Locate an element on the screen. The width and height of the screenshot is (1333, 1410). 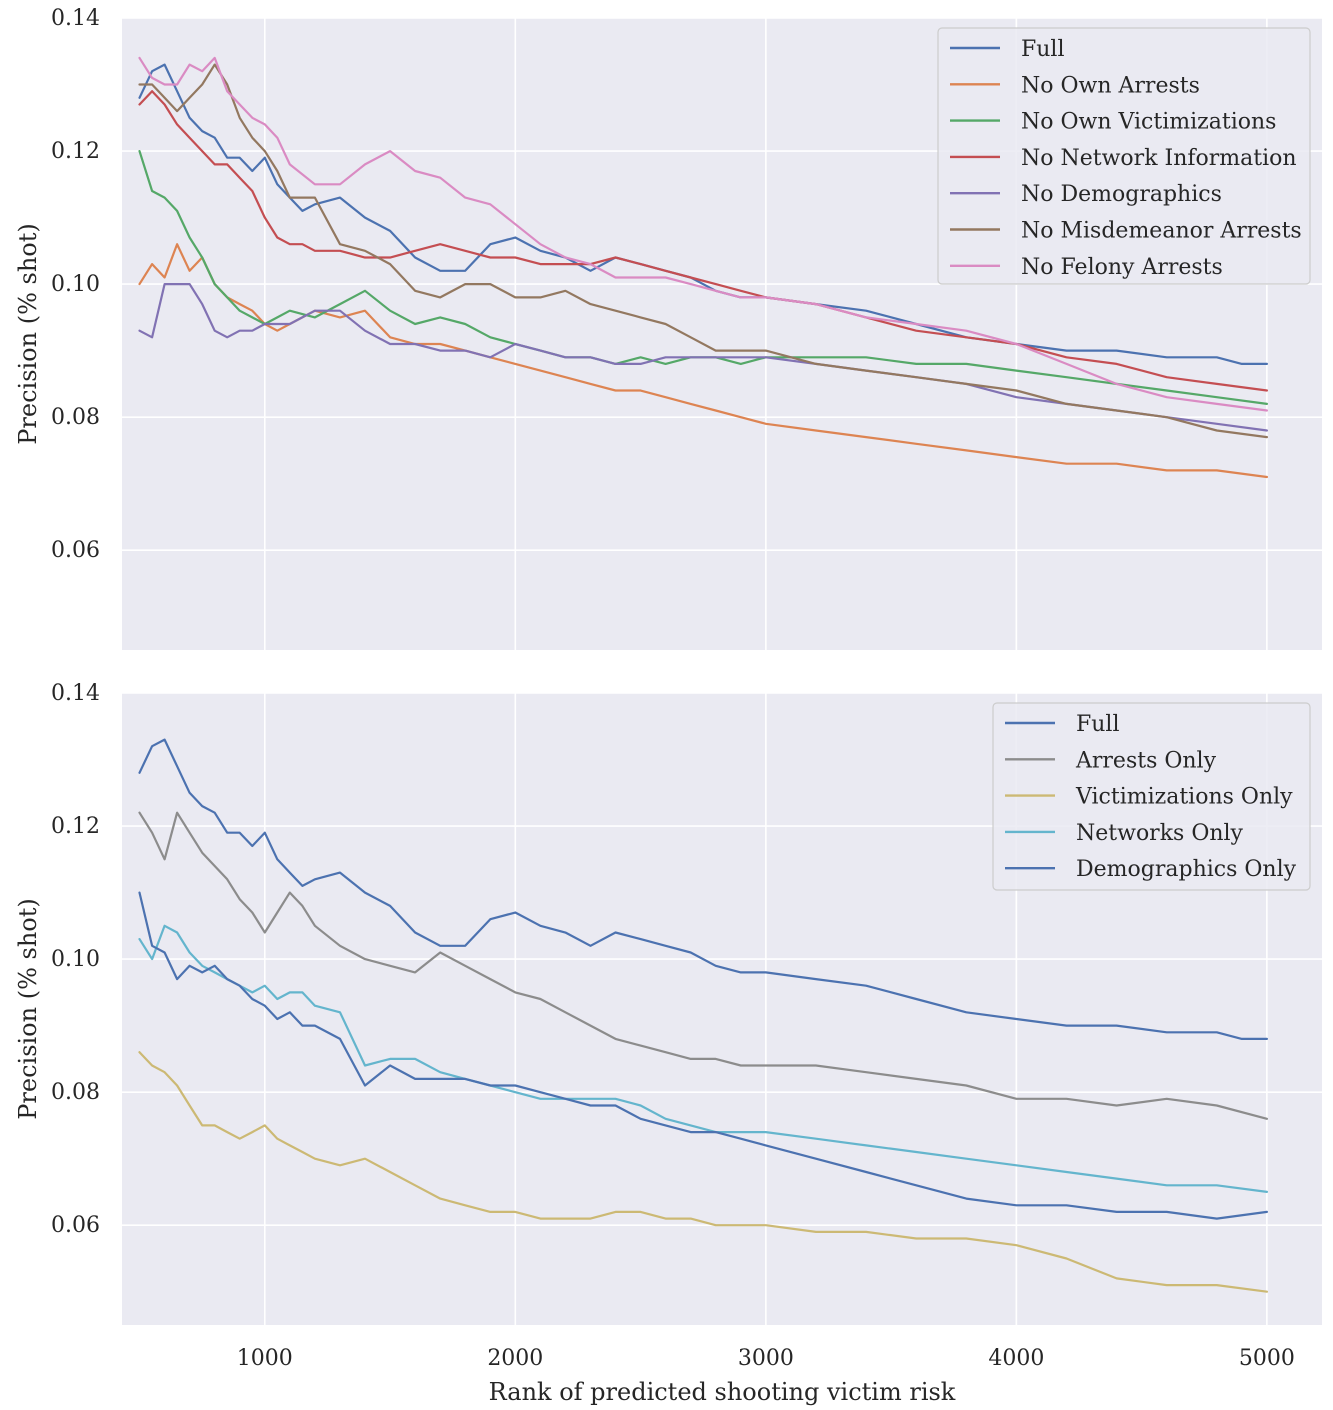
legend-label: Demographics Only is located at coordinates (1186, 869).